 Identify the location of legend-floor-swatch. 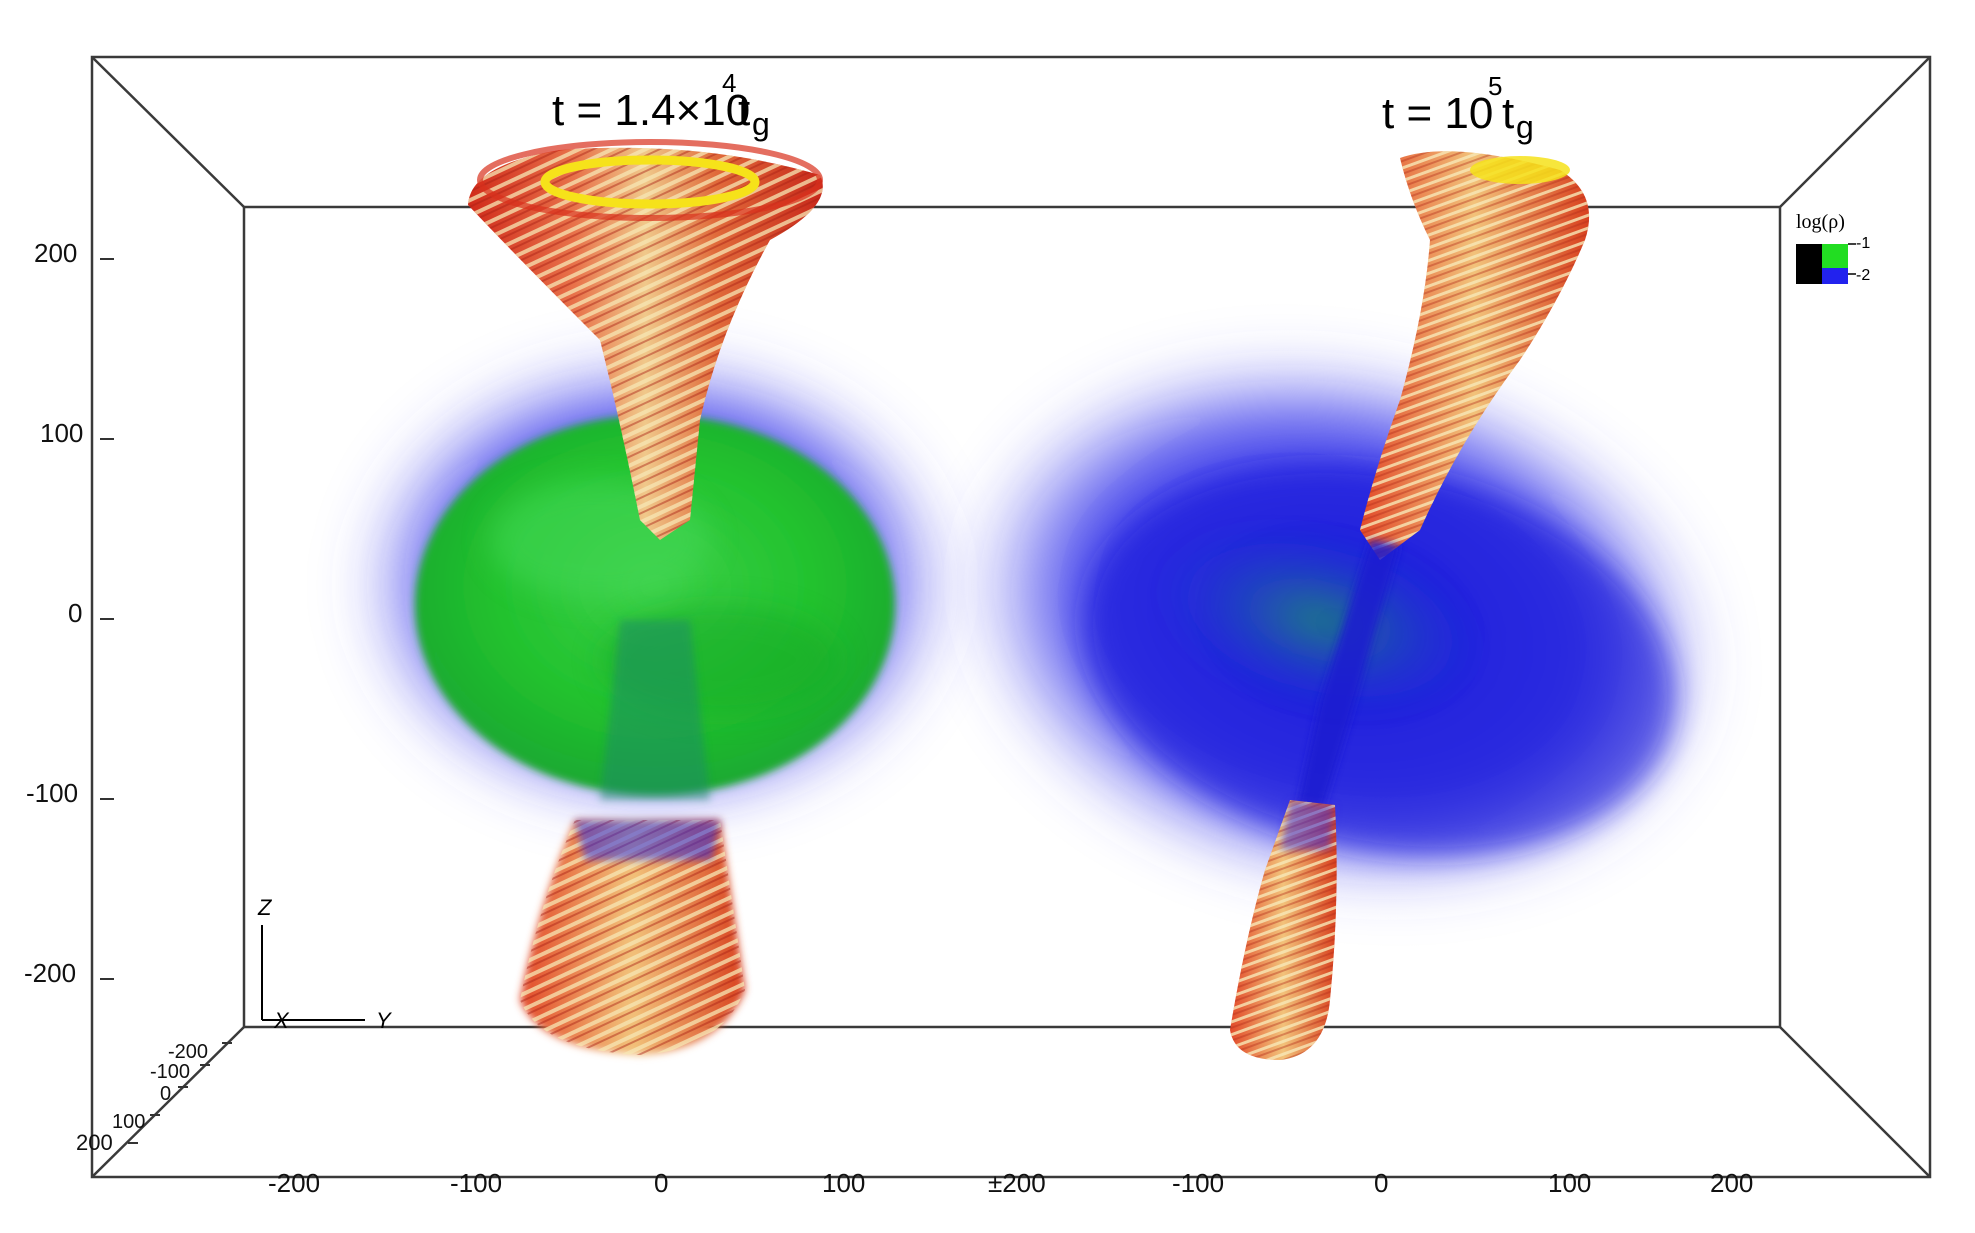
(1809, 264).